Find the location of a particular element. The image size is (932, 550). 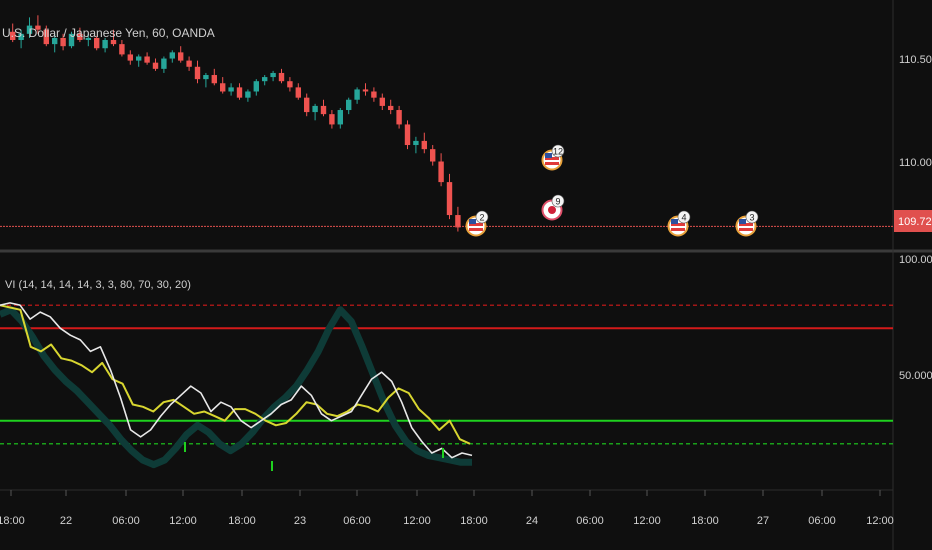

time-label: 23 is located at coordinates (300, 521).